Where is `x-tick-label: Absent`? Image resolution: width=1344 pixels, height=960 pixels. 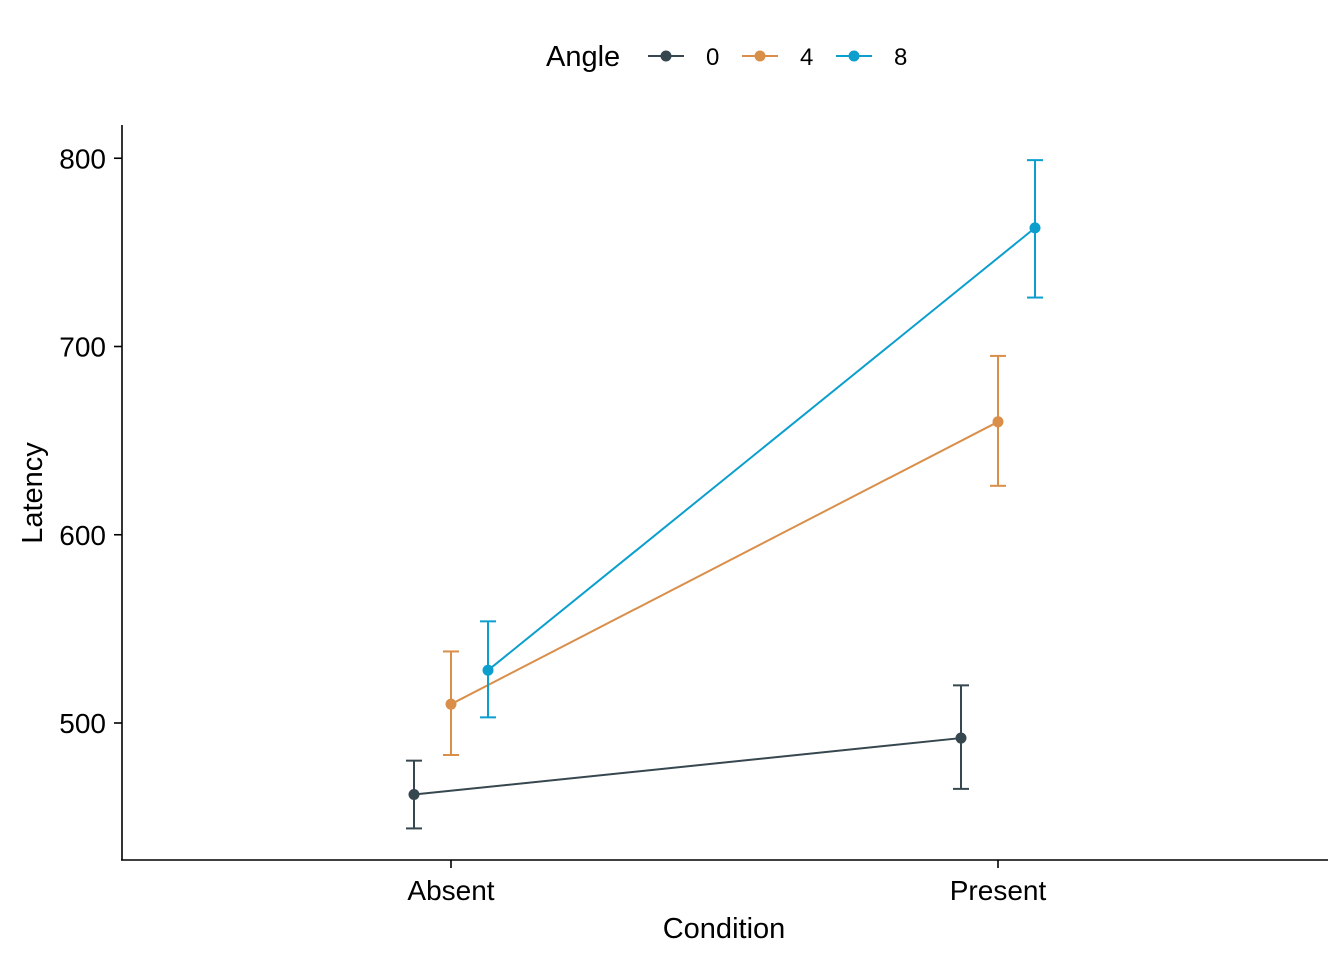 x-tick-label: Absent is located at coordinates (450, 890).